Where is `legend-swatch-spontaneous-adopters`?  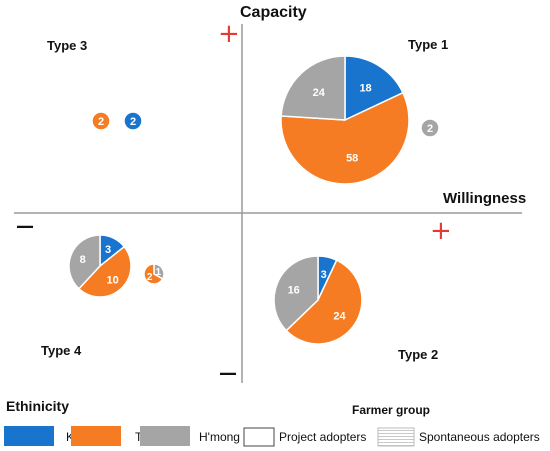 legend-swatch-spontaneous-adopters is located at coordinates (396, 437).